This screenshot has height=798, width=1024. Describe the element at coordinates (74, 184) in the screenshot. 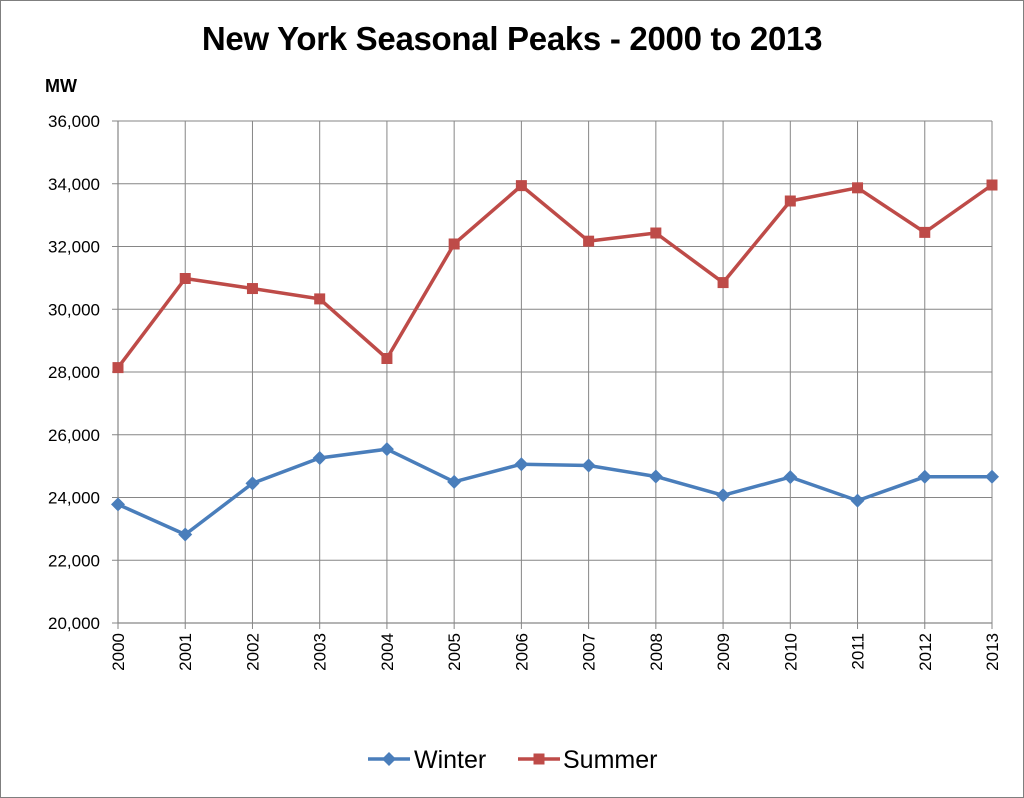

I see `y-tick-label: 34,000` at that location.